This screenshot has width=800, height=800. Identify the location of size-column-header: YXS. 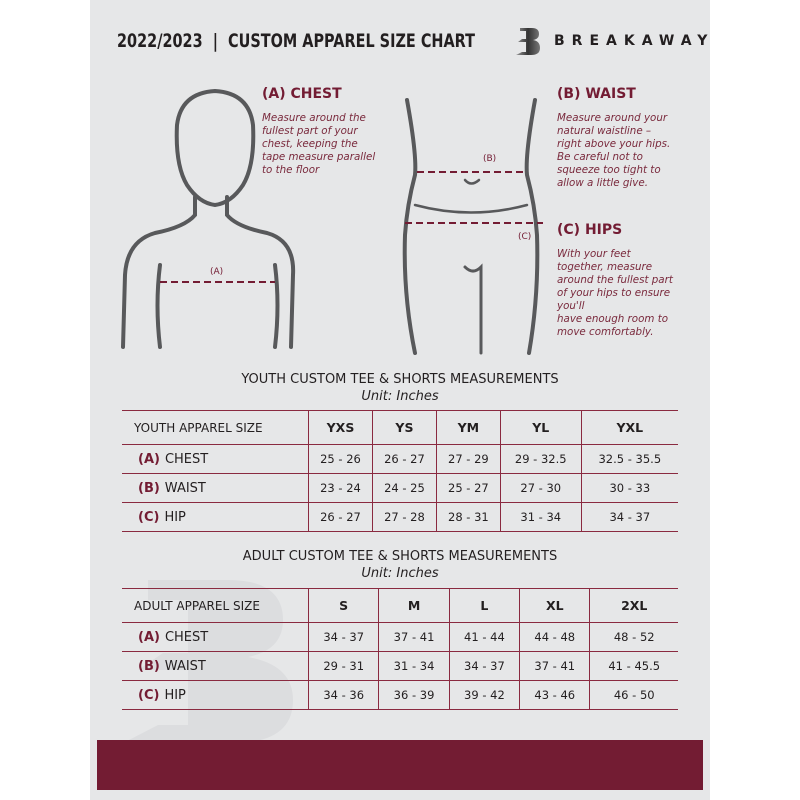
(340, 427).